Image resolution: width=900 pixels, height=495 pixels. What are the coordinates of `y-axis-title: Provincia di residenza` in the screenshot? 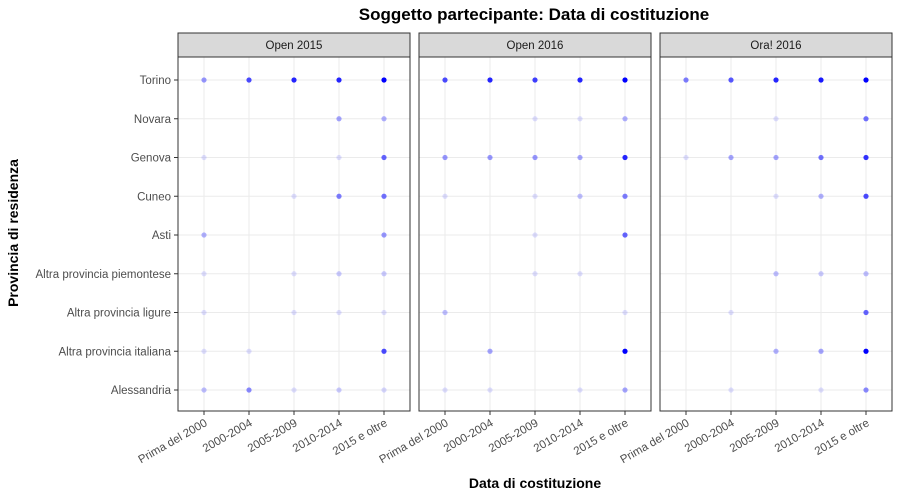 It's located at (13, 233).